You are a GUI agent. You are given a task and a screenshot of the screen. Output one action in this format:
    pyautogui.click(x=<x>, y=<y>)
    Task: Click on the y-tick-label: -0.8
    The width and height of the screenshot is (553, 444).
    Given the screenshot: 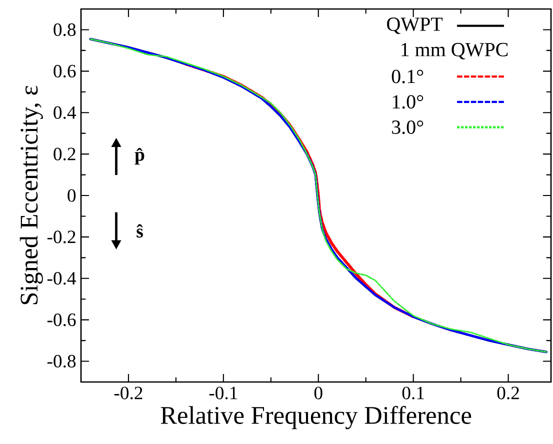 What is the action you would take?
    pyautogui.click(x=61, y=361)
    